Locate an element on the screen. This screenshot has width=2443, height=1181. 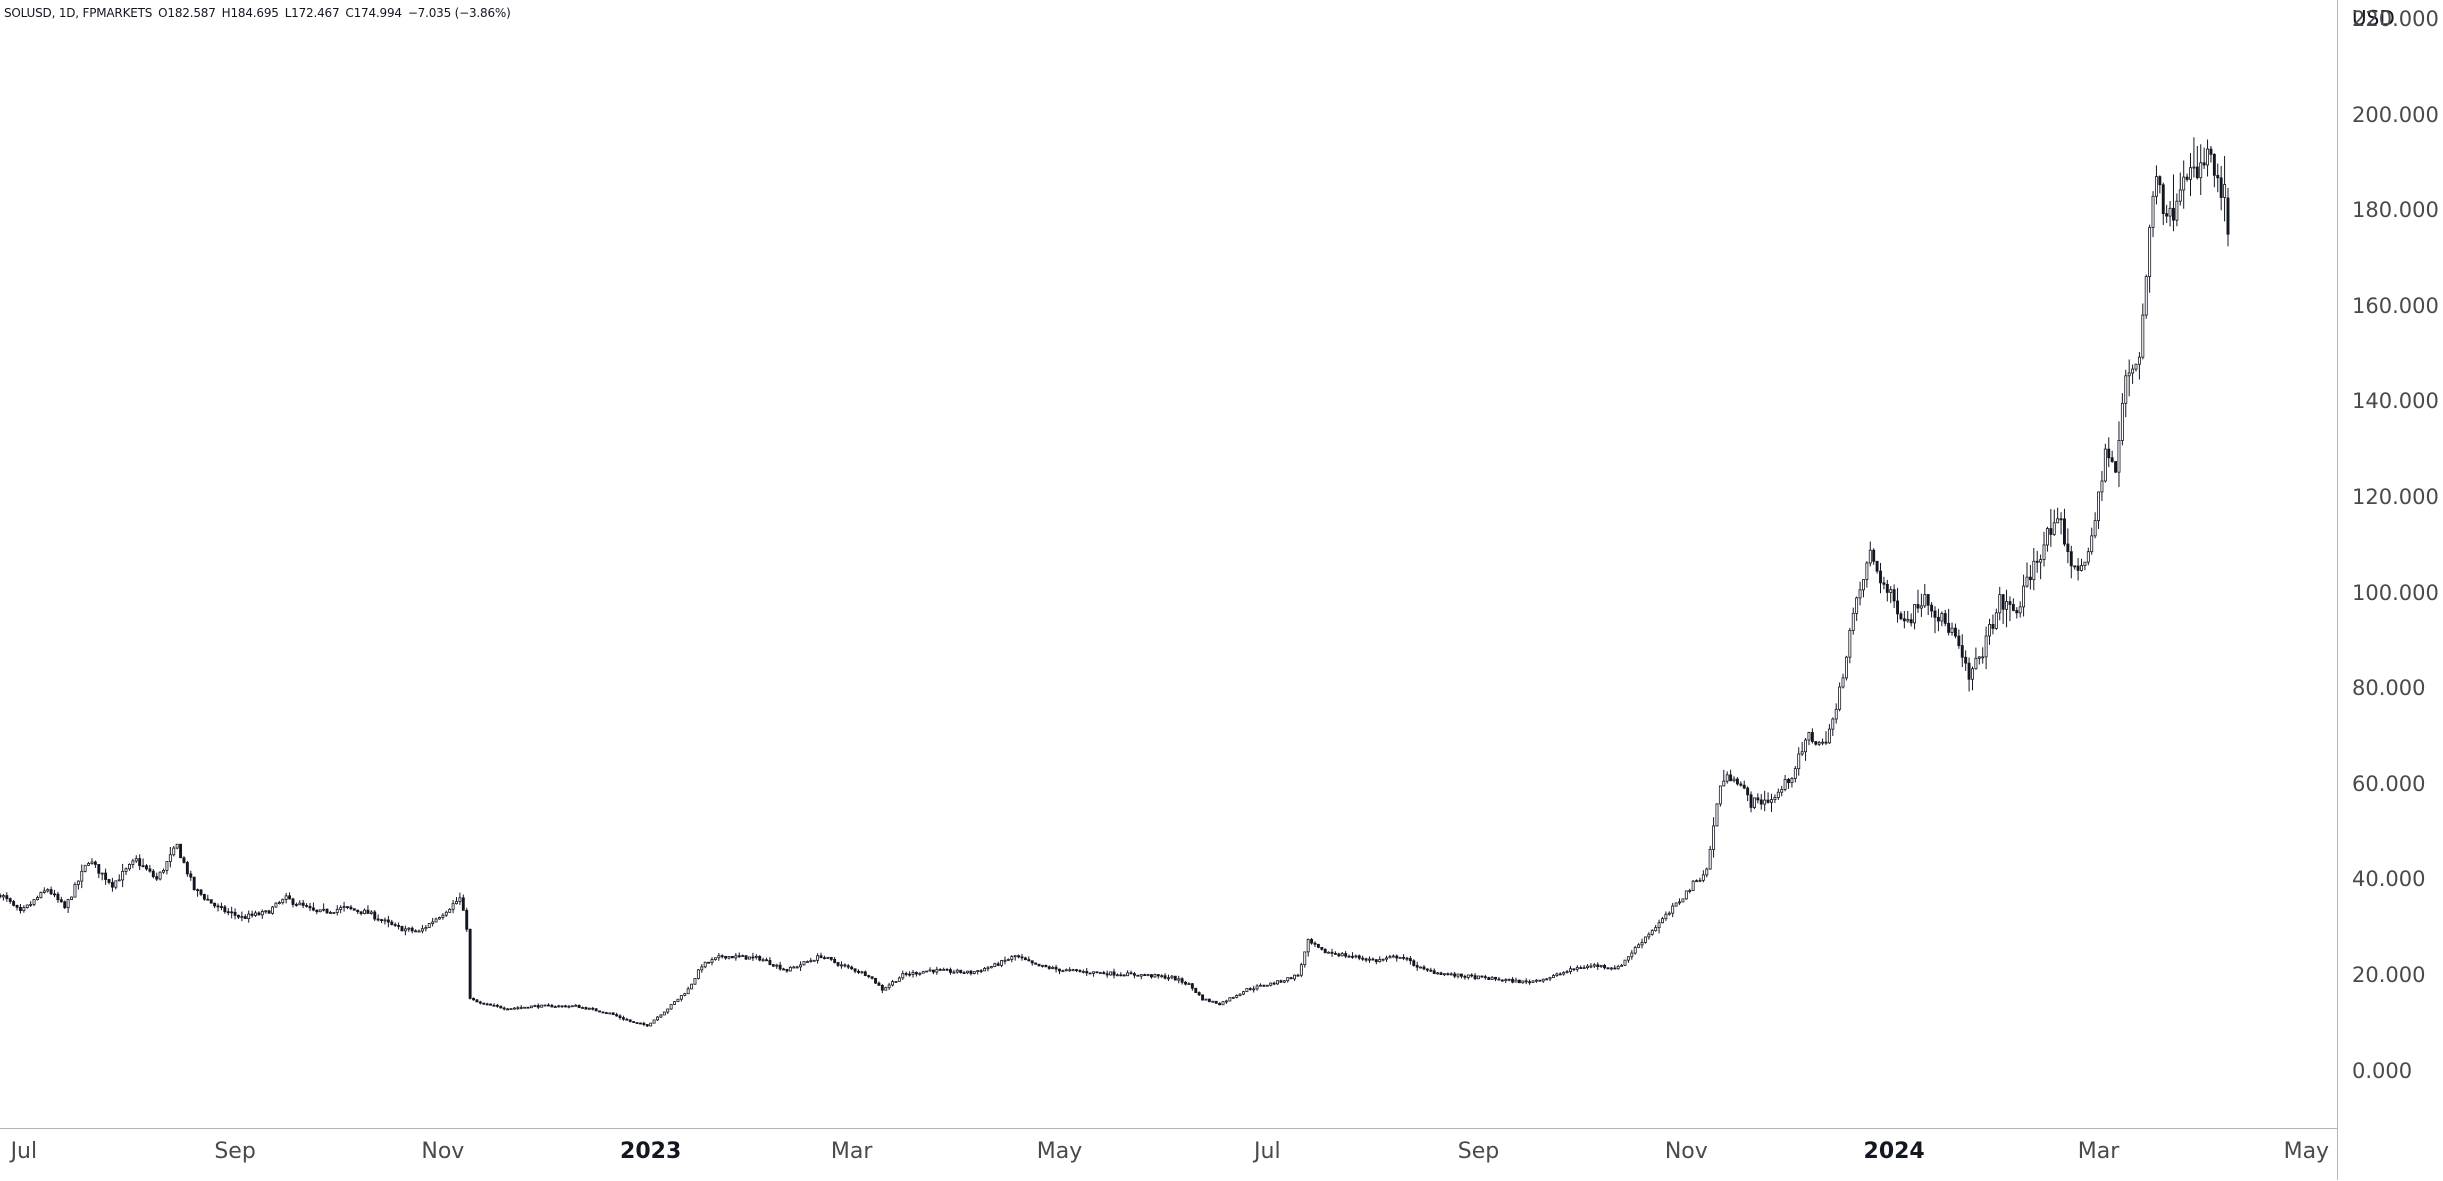
time-tick-label: Jul is located at coordinates (1267, 1151).